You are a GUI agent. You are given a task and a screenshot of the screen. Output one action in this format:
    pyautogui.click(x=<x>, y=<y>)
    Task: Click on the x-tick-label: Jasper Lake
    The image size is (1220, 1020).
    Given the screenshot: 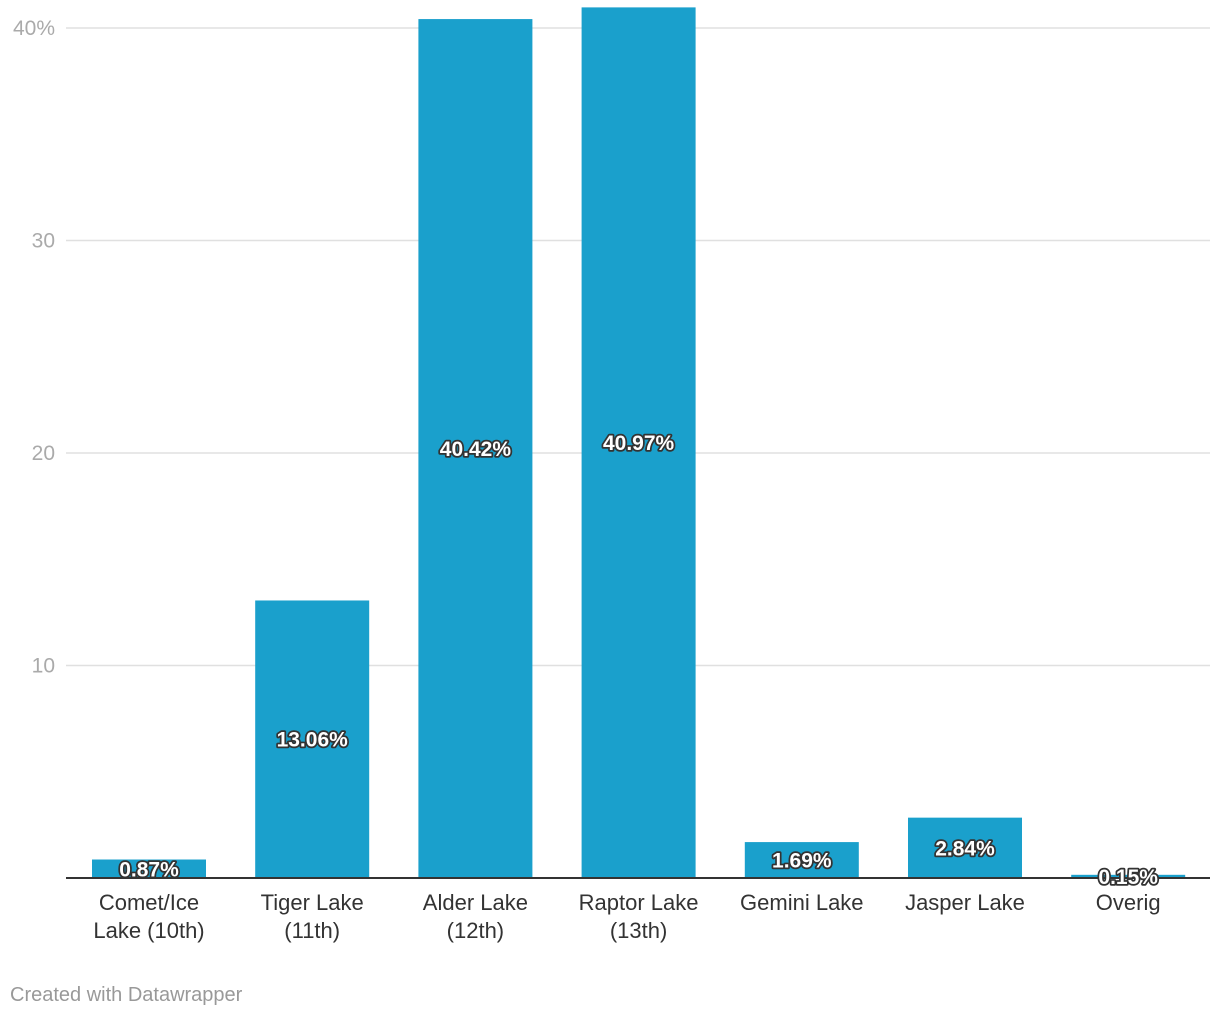 What is the action you would take?
    pyautogui.click(x=965, y=902)
    